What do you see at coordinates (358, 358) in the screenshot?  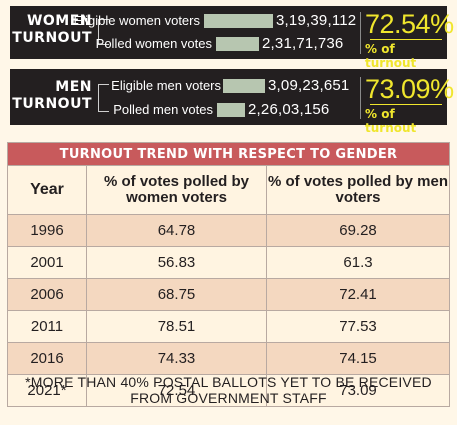 I see `cell-men-pct: 74.15` at bounding box center [358, 358].